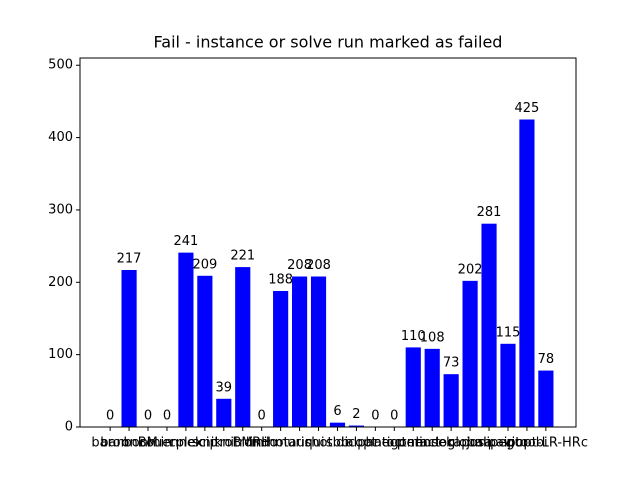 The image size is (640, 480). What do you see at coordinates (489, 212) in the screenshot?
I see `value-label: 281` at bounding box center [489, 212].